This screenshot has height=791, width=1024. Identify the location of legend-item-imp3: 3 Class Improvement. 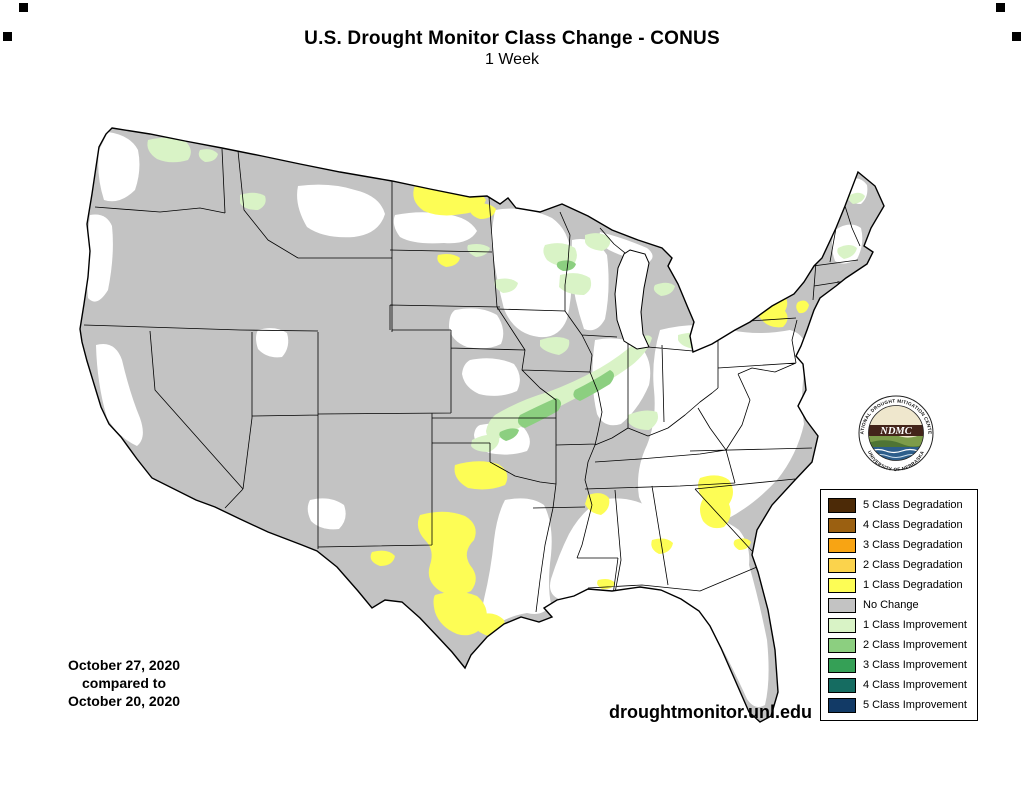
(899, 665).